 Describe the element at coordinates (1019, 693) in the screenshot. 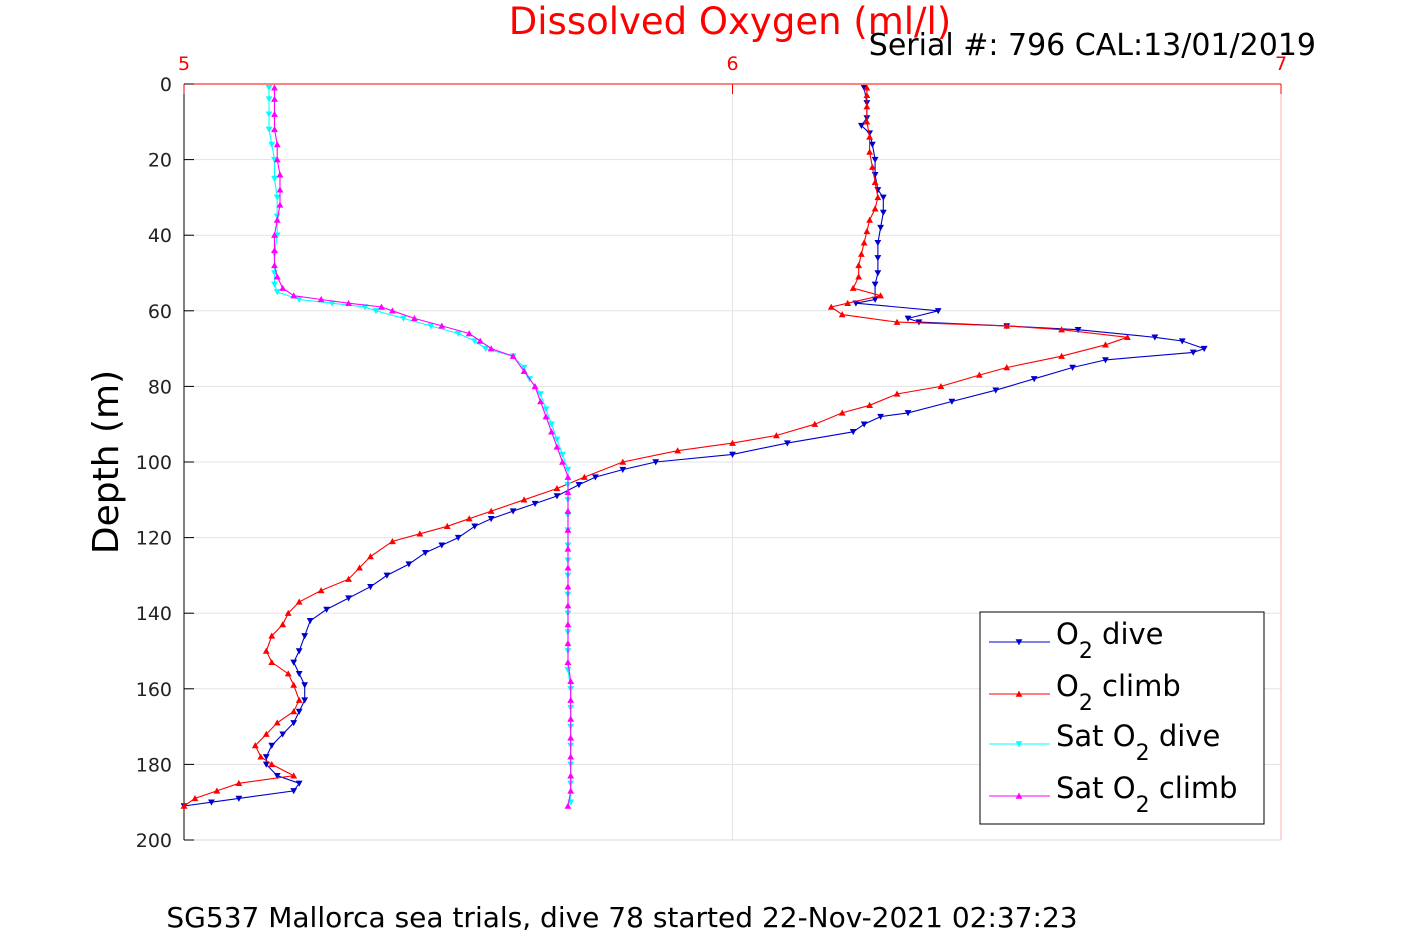

I see `legend-marker-o2_climb` at that location.